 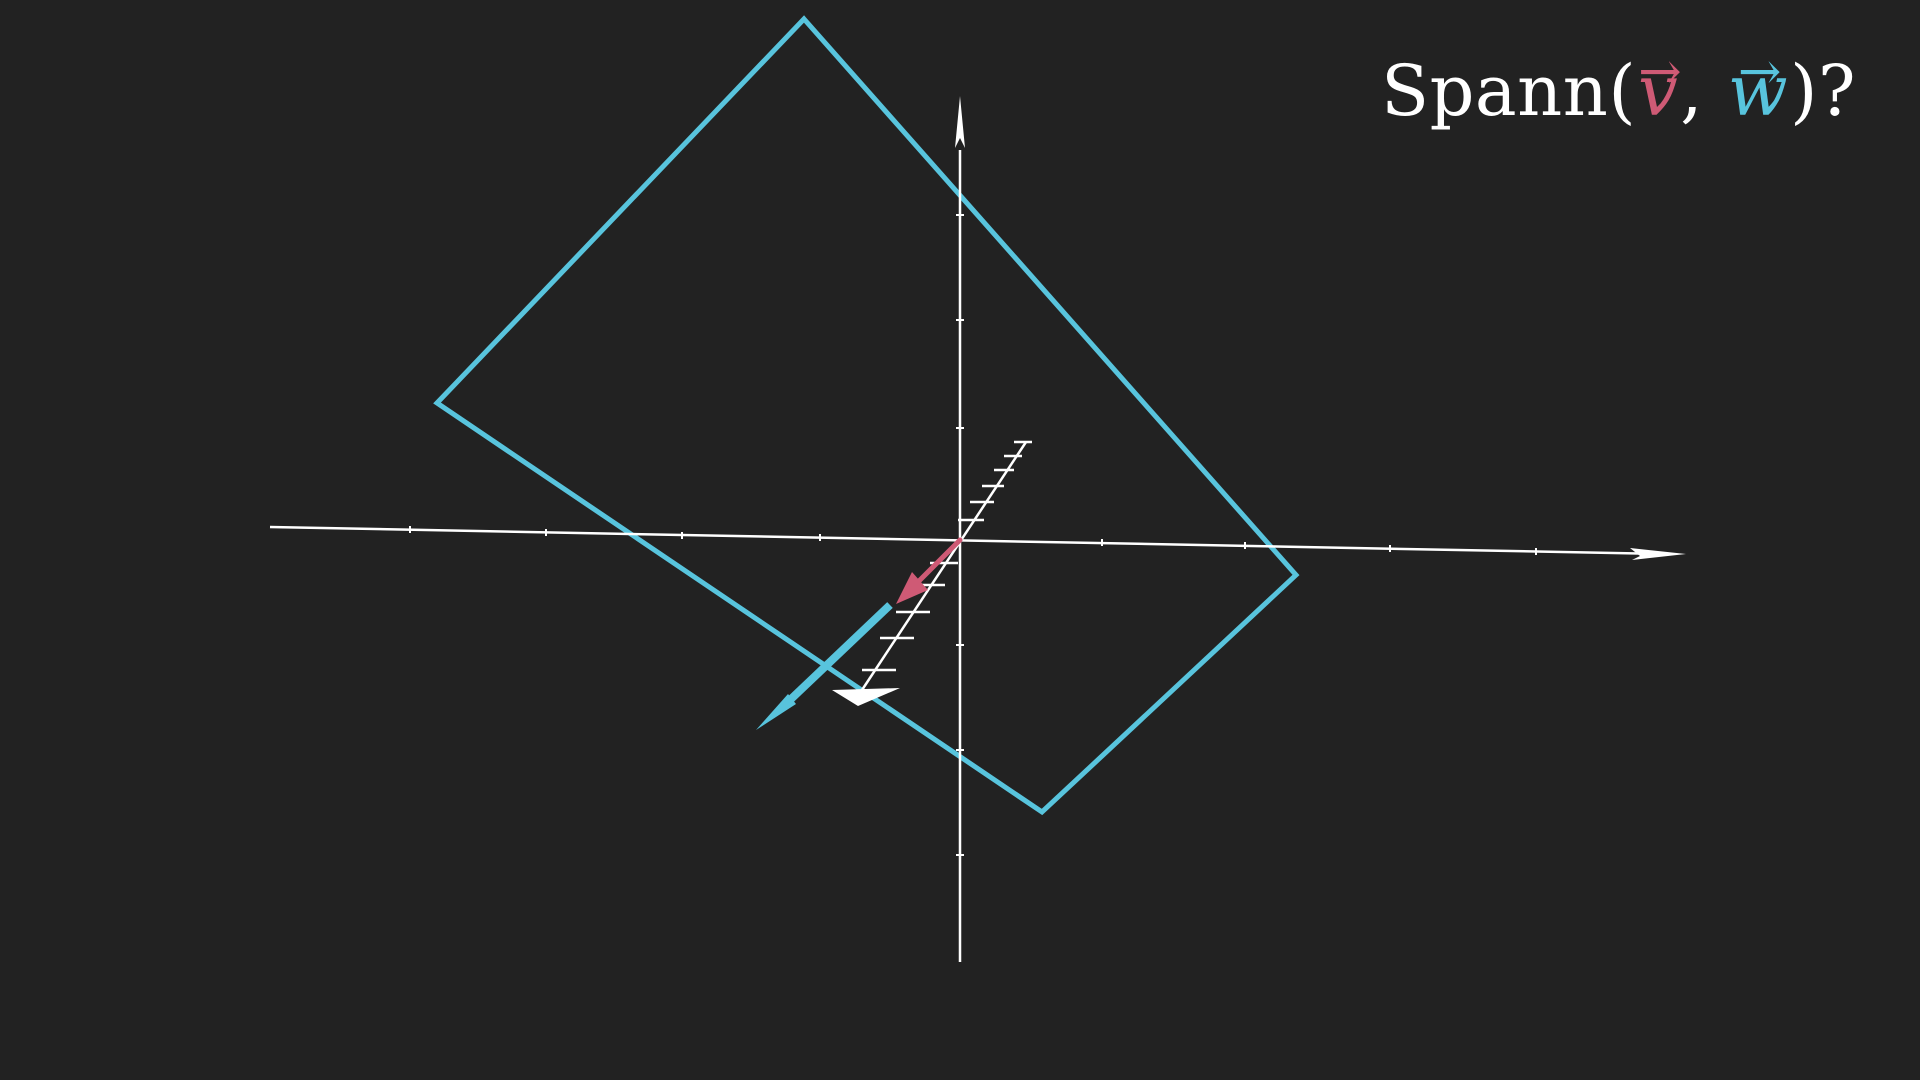 What do you see at coordinates (1658, 554) in the screenshot?
I see `x-axis-arrow-icon` at bounding box center [1658, 554].